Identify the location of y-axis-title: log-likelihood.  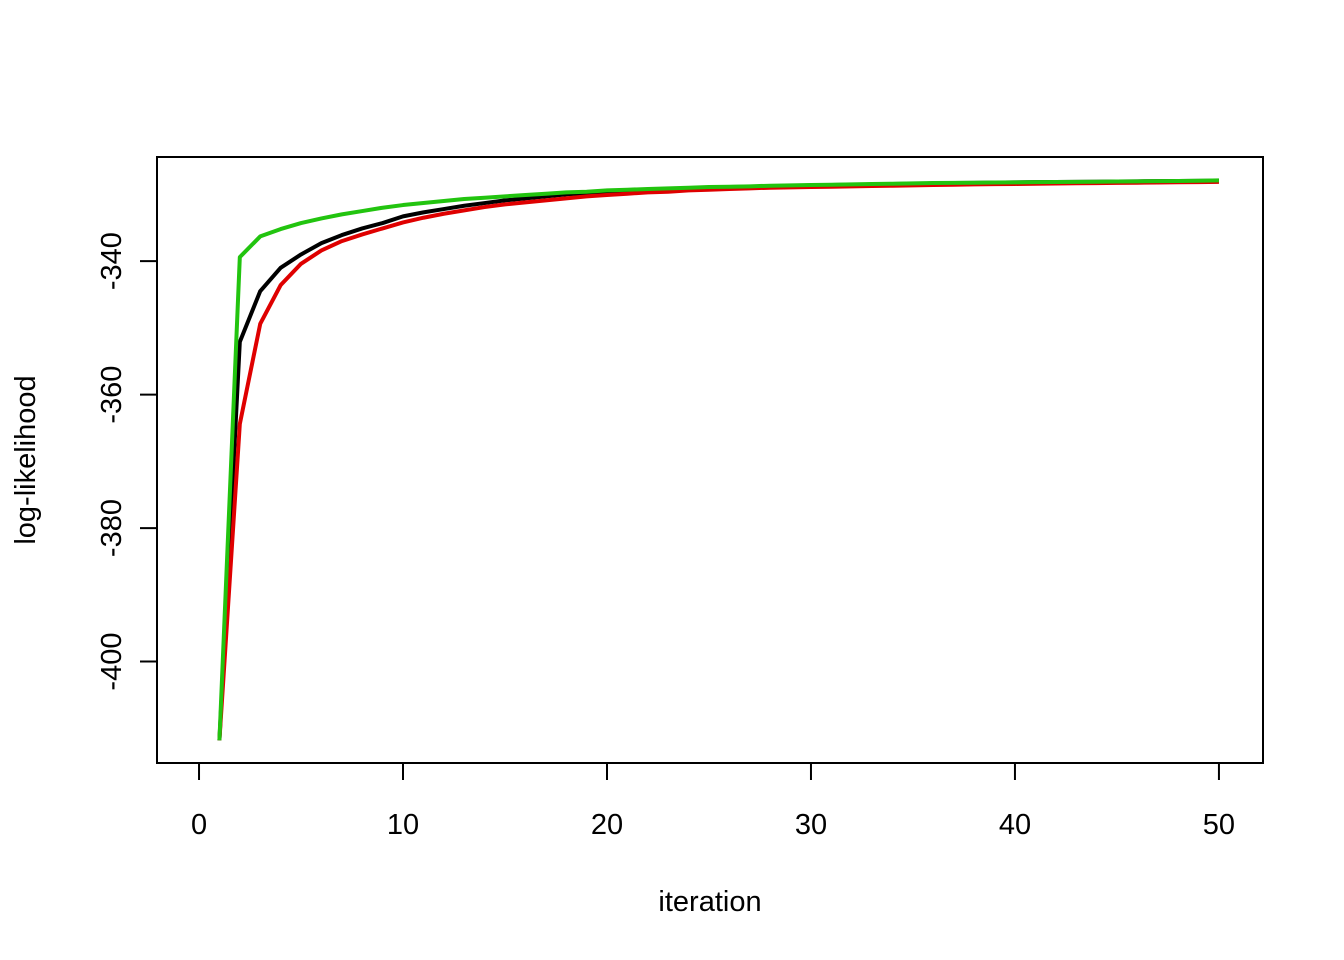
(26, 459).